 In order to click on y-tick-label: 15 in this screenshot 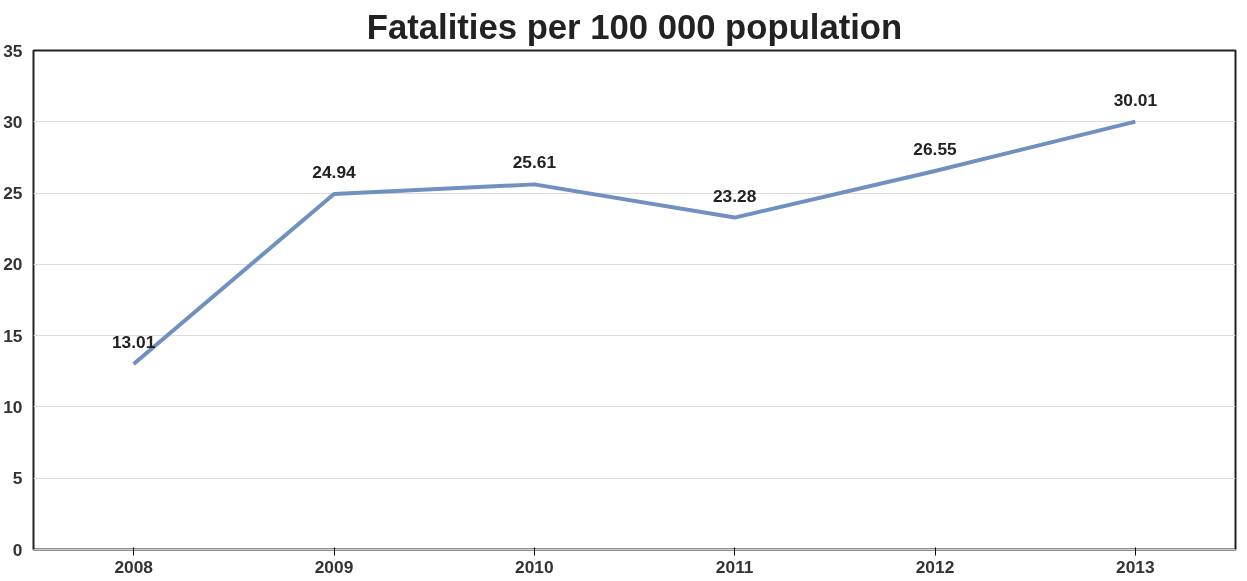, I will do `click(13, 335)`.